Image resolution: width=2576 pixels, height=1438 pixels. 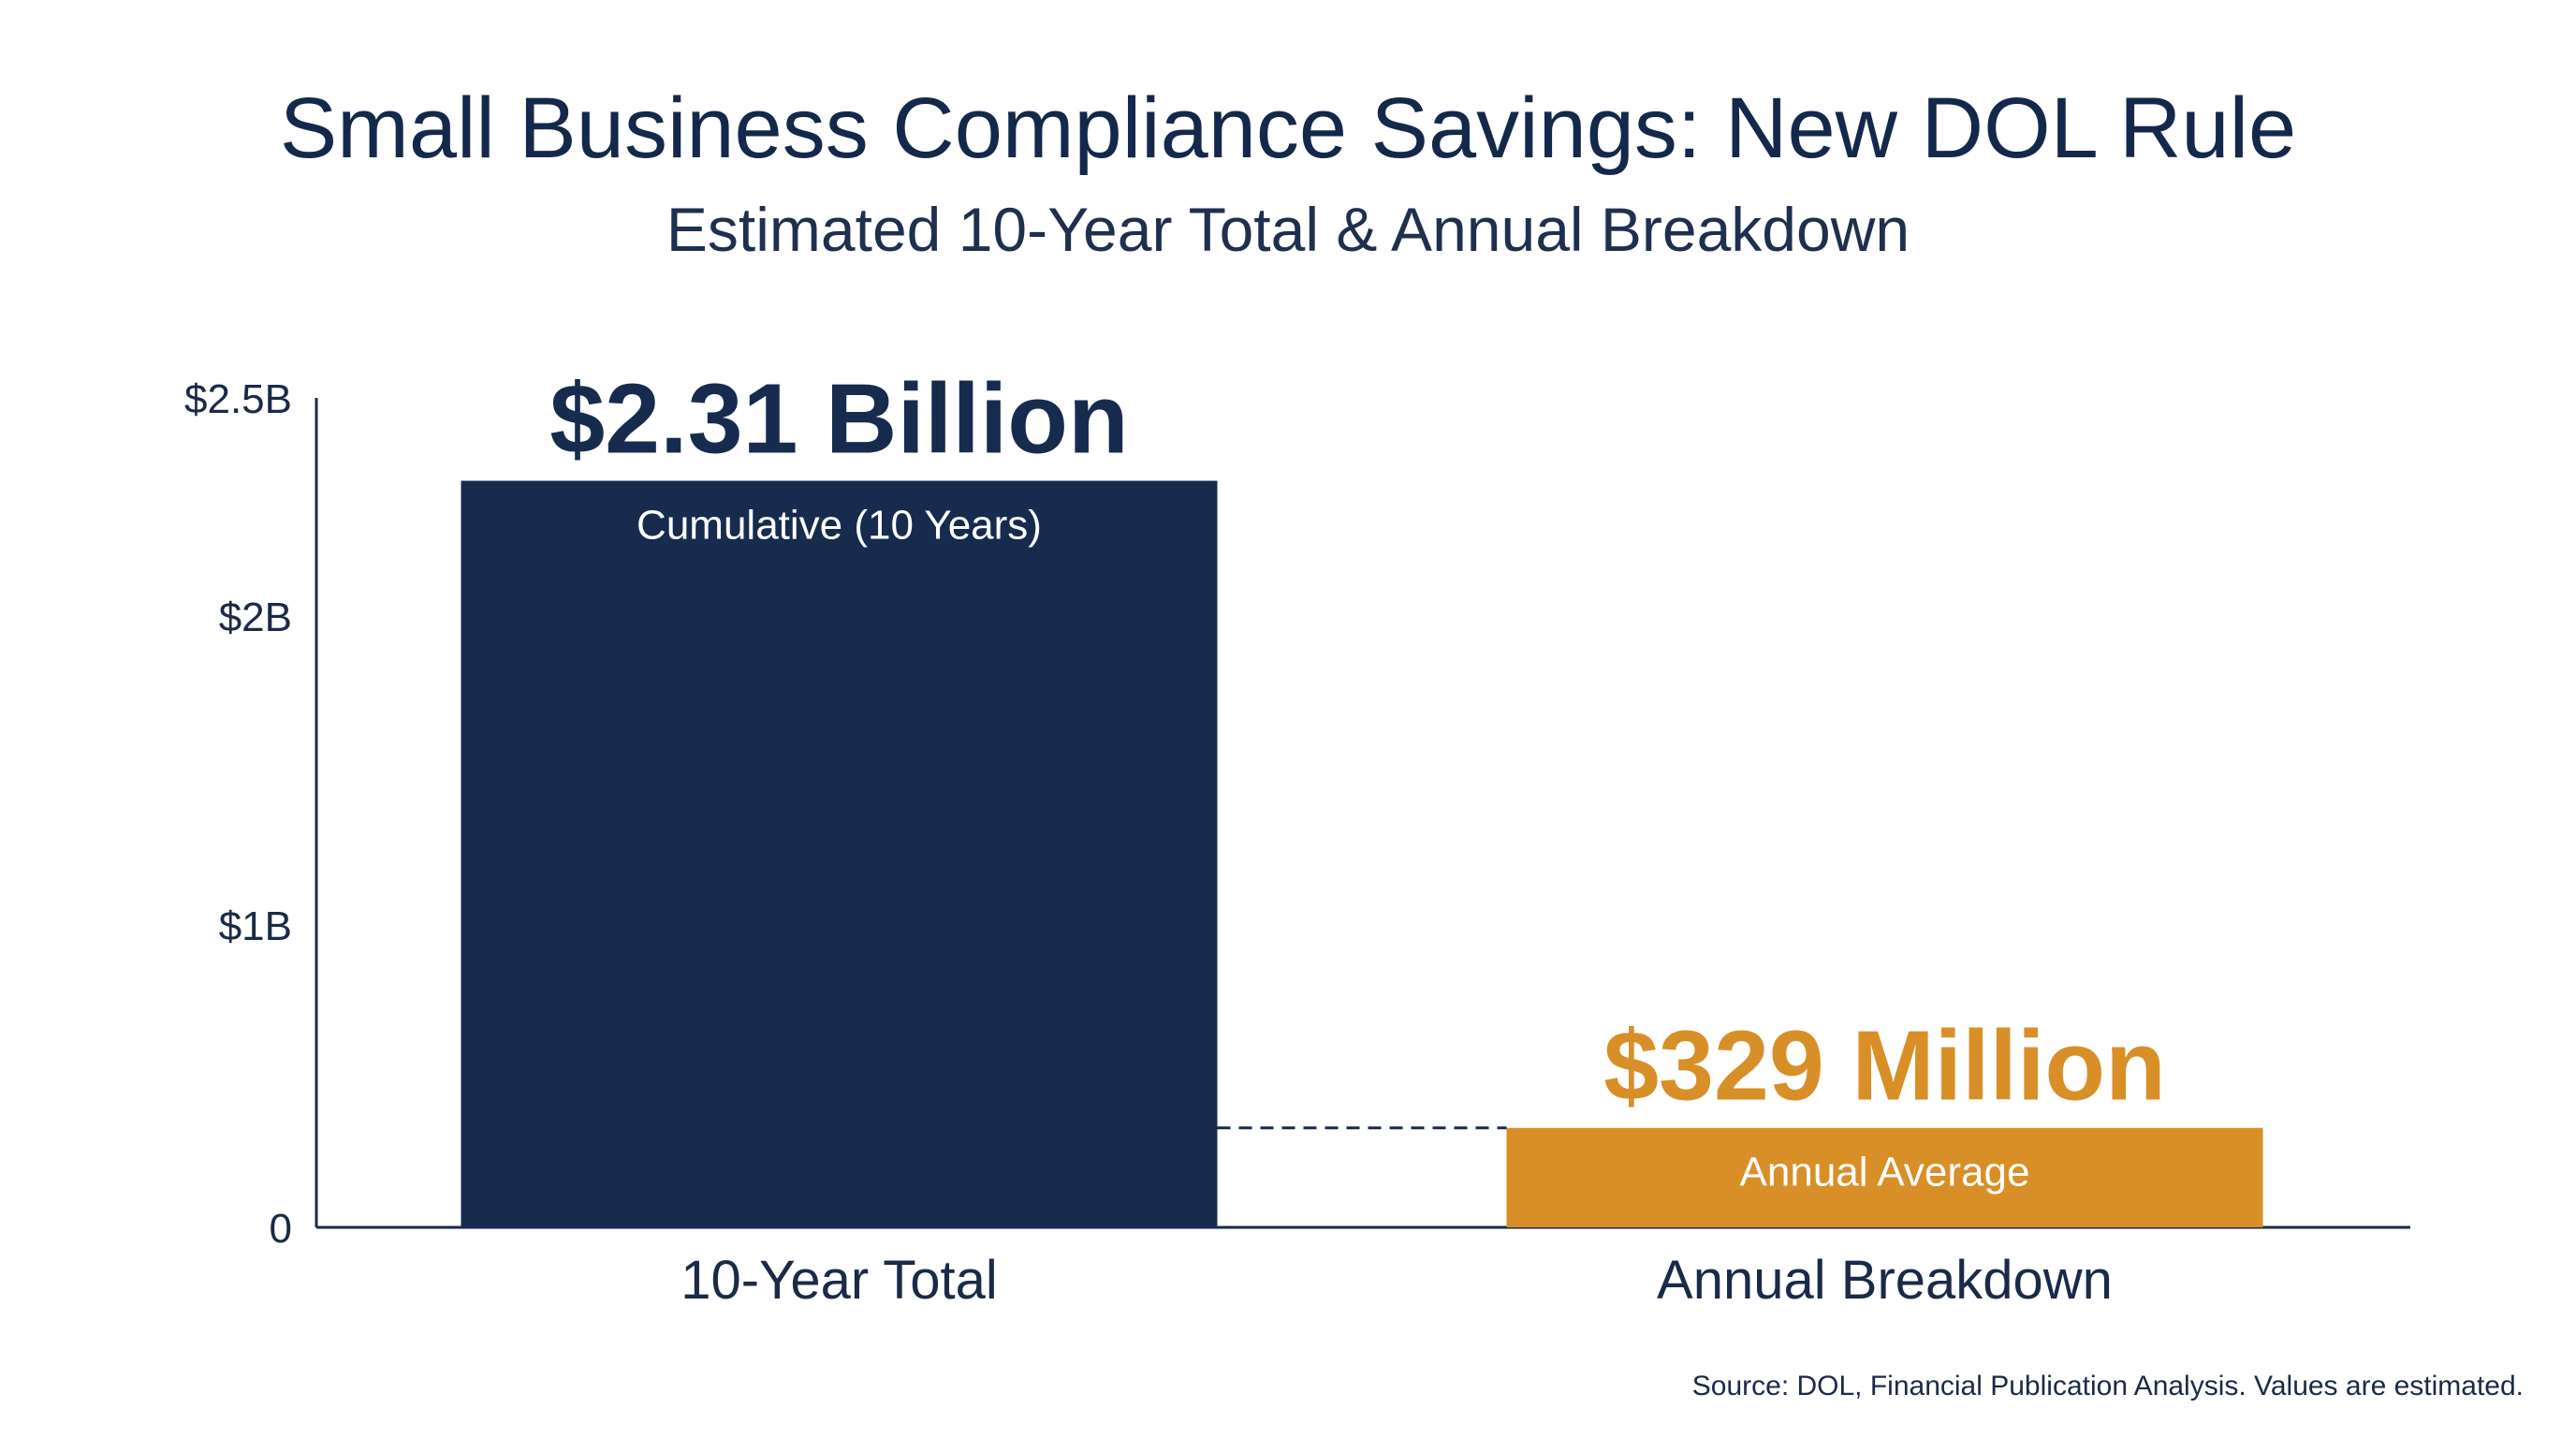 What do you see at coordinates (839, 526) in the screenshot?
I see `bar-inner-label: Cumulative (10 Years)` at bounding box center [839, 526].